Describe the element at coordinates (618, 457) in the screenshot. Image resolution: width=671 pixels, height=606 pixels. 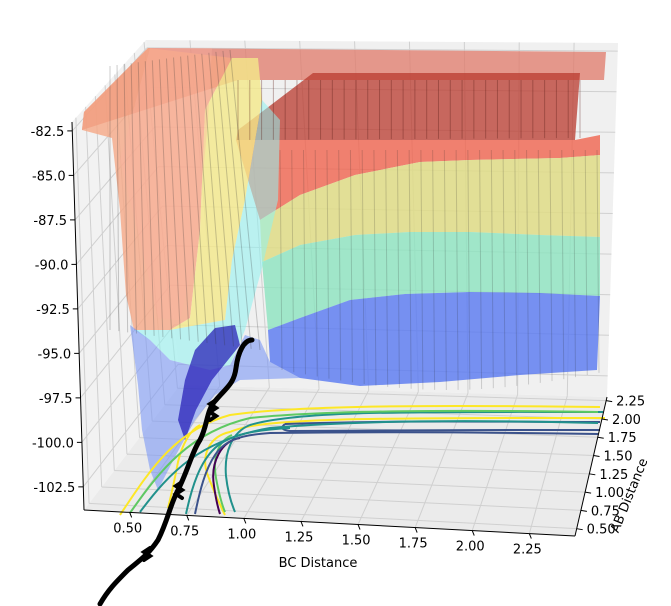
I see `y-tick-label: 1.50` at that location.